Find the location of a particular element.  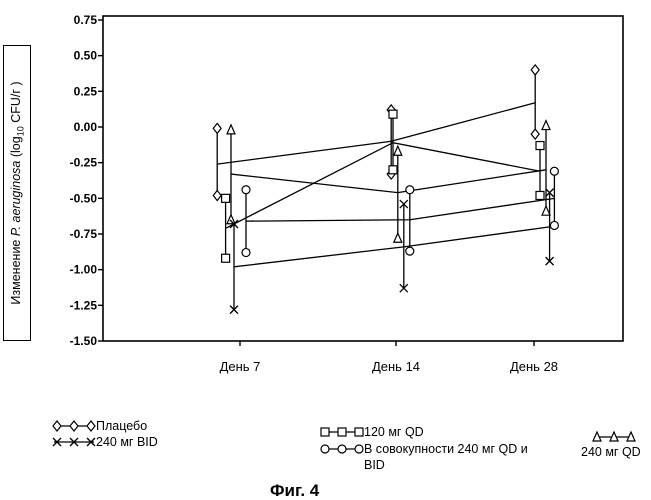

legend-sample-square is located at coordinates (342, 432).